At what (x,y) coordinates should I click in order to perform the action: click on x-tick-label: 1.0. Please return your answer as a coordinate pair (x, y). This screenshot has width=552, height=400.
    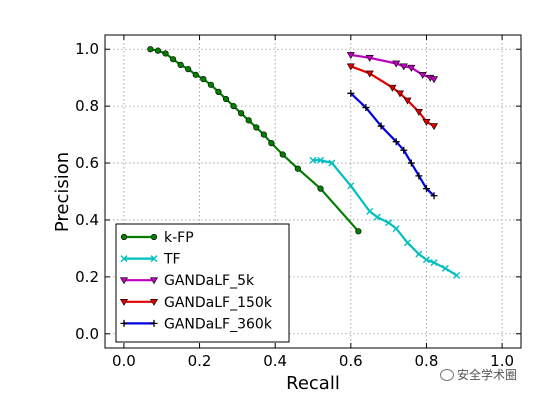
    Looking at the image, I should click on (502, 361).